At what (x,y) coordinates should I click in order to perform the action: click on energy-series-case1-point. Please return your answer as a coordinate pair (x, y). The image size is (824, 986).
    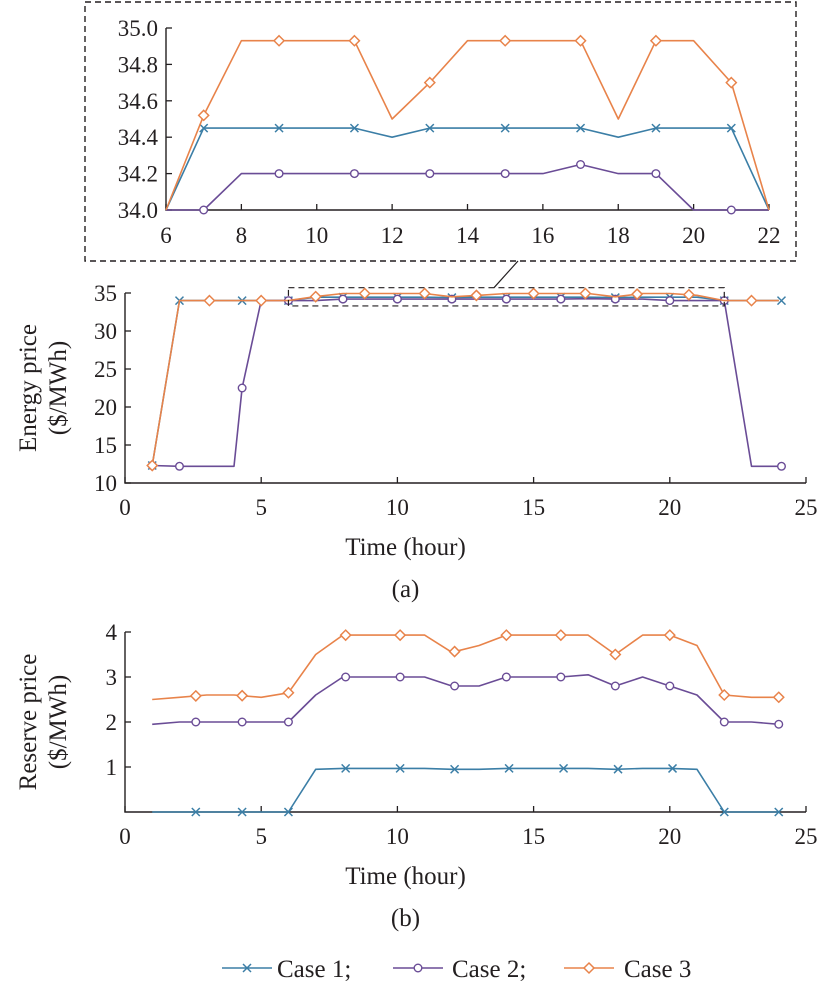
    Looking at the image, I should click on (781, 301).